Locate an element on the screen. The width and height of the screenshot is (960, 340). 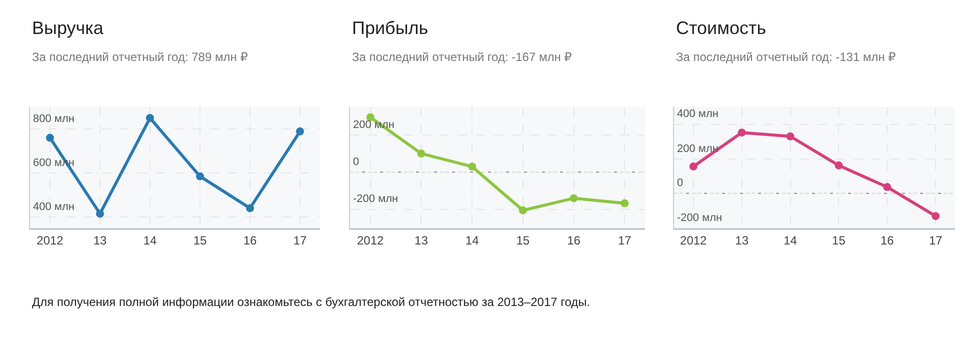
chart-title: Выручка is located at coordinates (68, 28).